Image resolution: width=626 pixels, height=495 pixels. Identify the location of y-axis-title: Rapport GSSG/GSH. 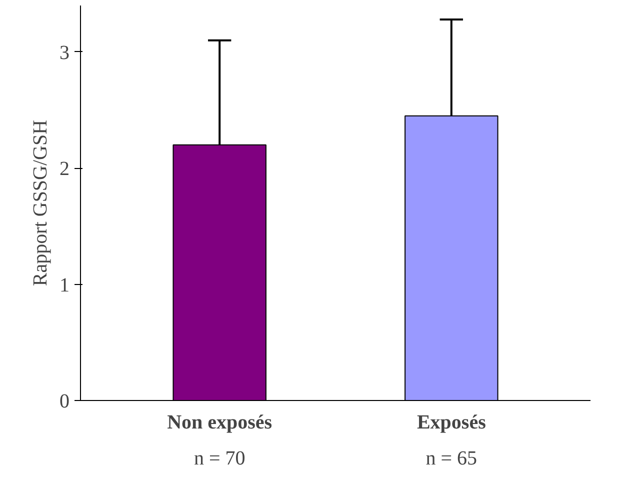
(41, 203).